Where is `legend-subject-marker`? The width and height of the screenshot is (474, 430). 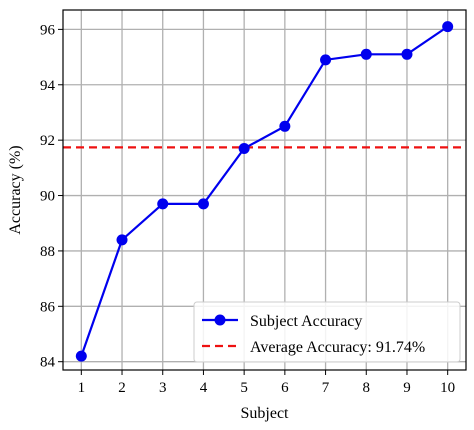 legend-subject-marker is located at coordinates (220, 320).